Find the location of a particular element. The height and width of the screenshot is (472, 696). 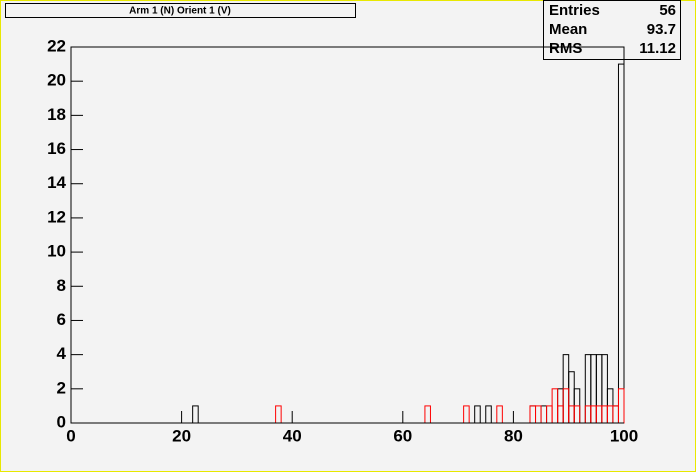

y-tick-label: 16 is located at coordinates (56, 148).